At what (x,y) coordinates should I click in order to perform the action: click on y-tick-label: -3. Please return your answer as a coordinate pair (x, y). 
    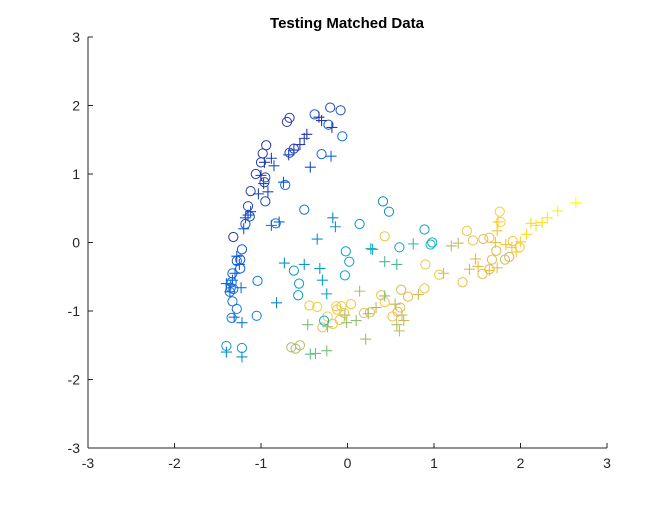
    Looking at the image, I should click on (74, 448).